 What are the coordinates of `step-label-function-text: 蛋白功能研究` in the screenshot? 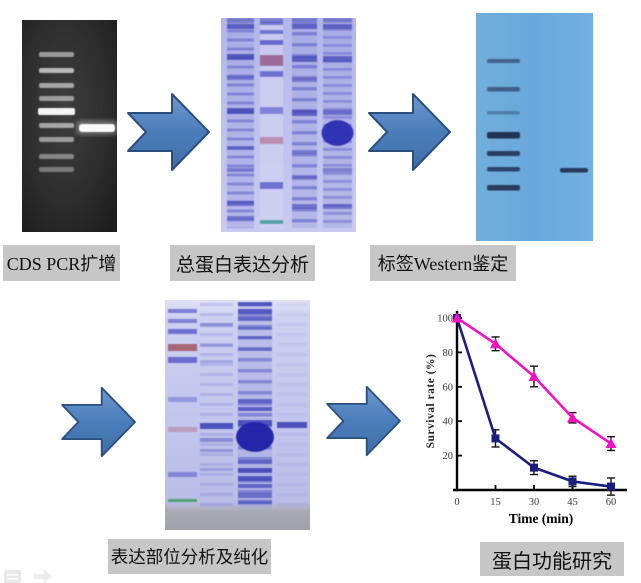 It's located at (552, 561).